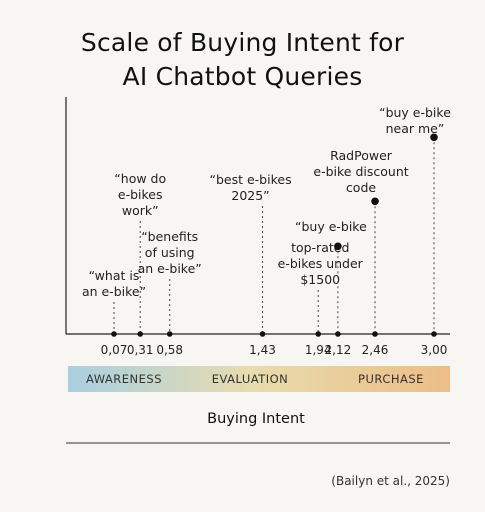 This screenshot has height=512, width=485. What do you see at coordinates (320, 247) in the screenshot?
I see `query-label: top-rated` at bounding box center [320, 247].